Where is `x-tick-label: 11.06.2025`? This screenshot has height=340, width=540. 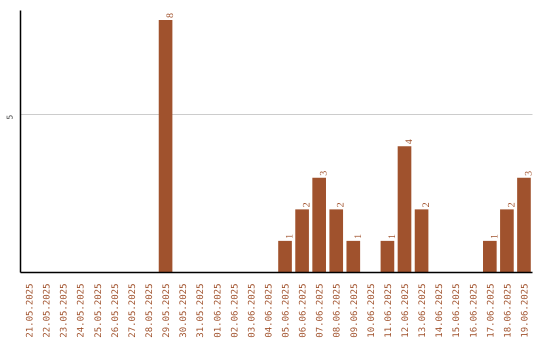 x-tick-label: 11.06.2025 is located at coordinates (389, 310).